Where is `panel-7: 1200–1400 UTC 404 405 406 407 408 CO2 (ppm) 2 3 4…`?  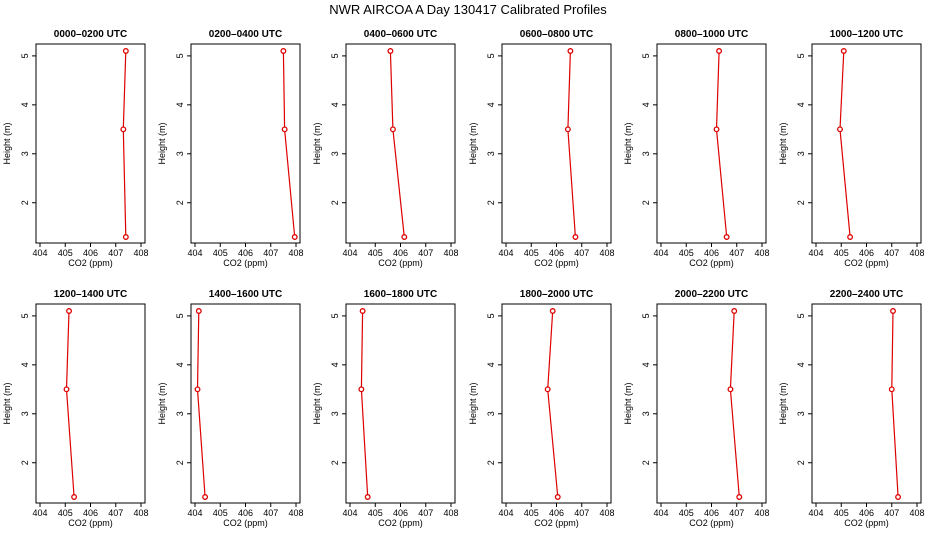 panel-7: 1200–1400 UTC 404 405 406 407 408 CO2 (ppm) 2 3 4… is located at coordinates (75, 408).